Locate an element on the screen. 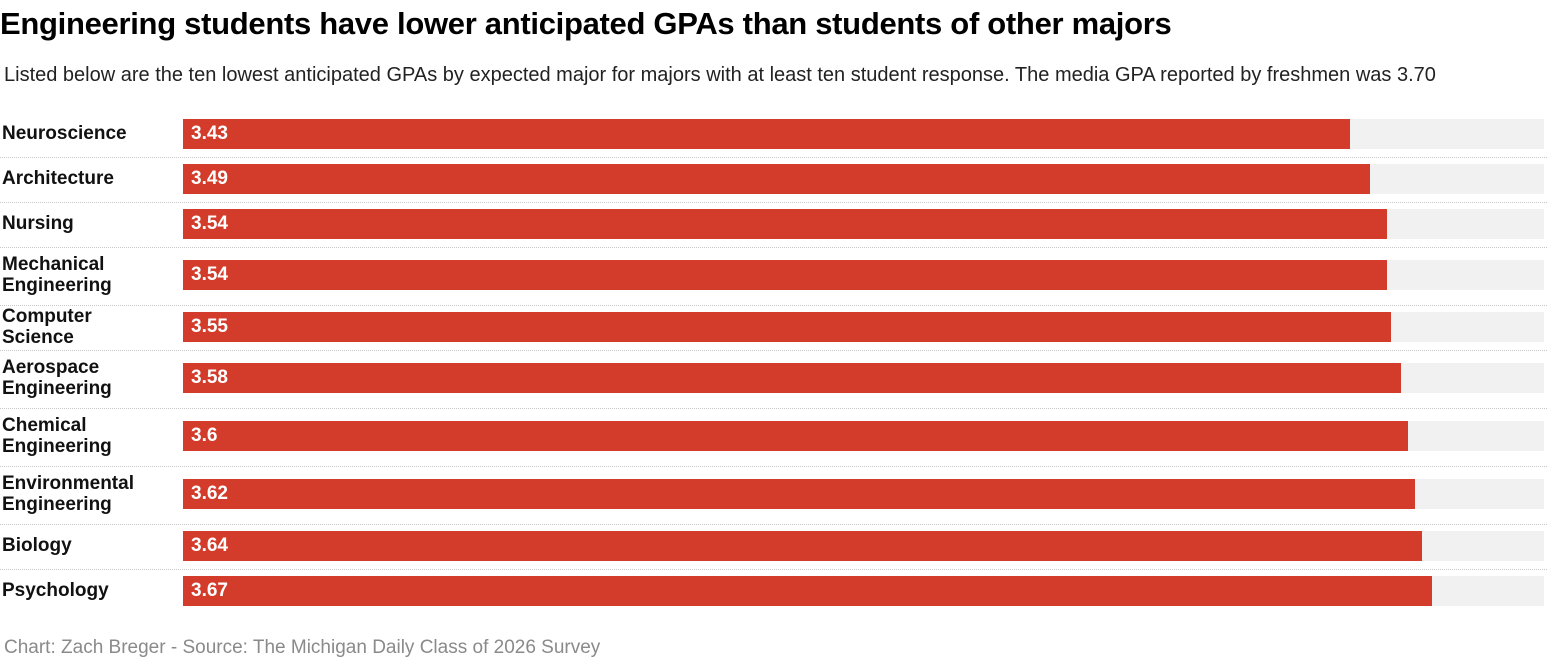 This screenshot has width=1565, height=662. bar-track: 3.58 is located at coordinates (863, 378).